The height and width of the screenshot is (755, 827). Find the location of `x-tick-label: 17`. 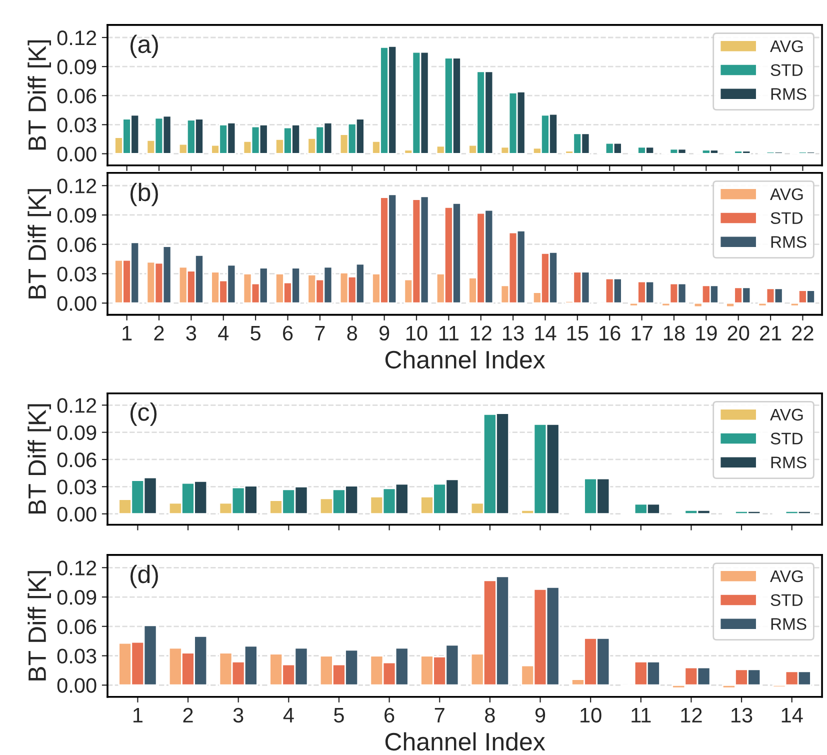

x-tick-label: 17 is located at coordinates (642, 333).